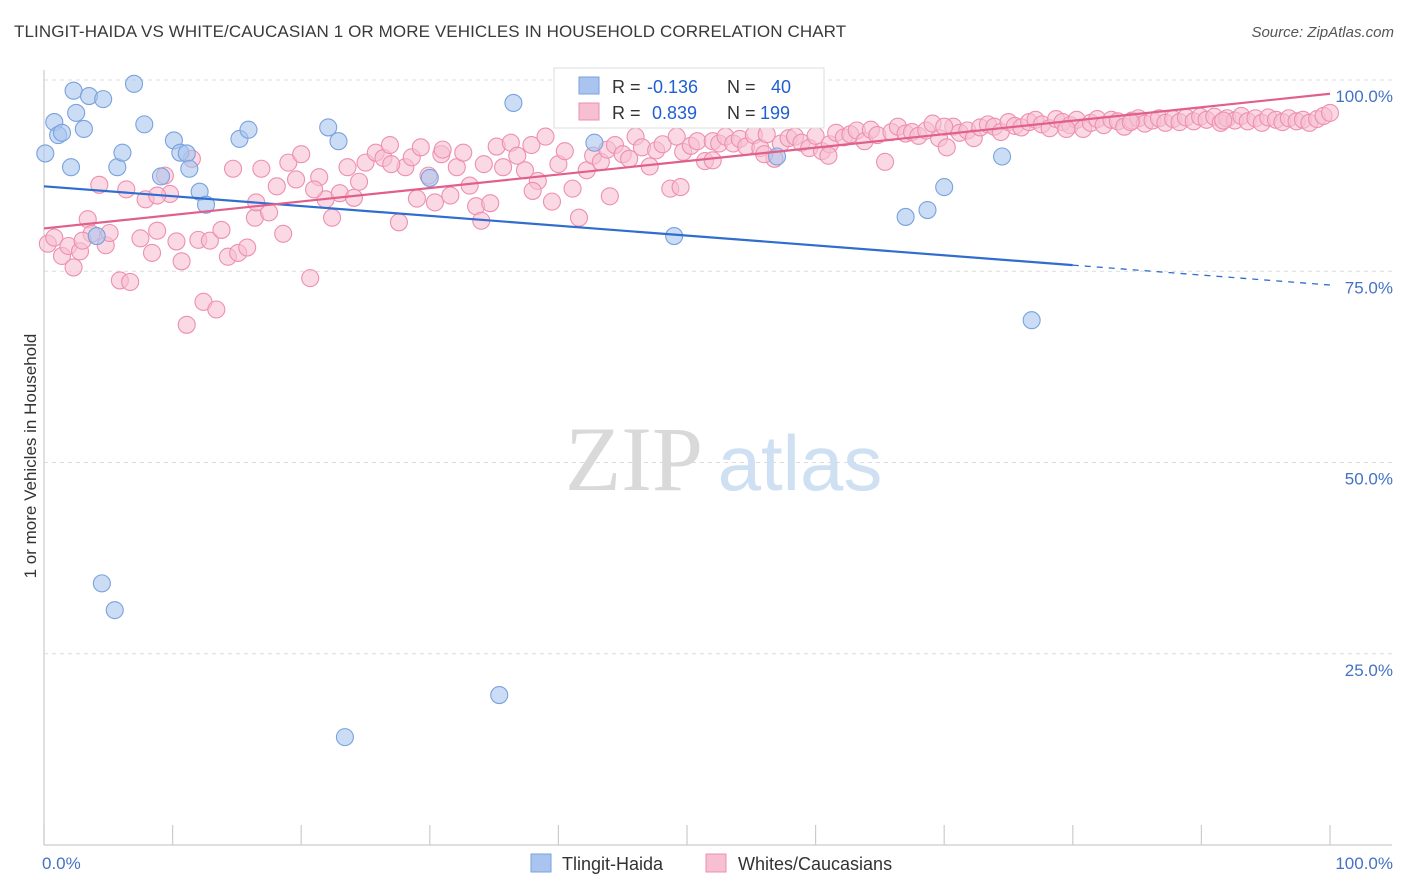  Describe the element at coordinates (781, 87) in the screenshot. I see `legend-n-value-0: 40` at that location.